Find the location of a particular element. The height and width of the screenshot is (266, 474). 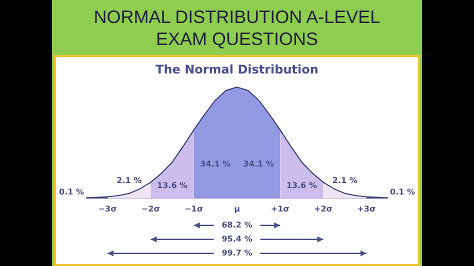

chart-subtitle: The Normal Distribution is located at coordinates (237, 69).